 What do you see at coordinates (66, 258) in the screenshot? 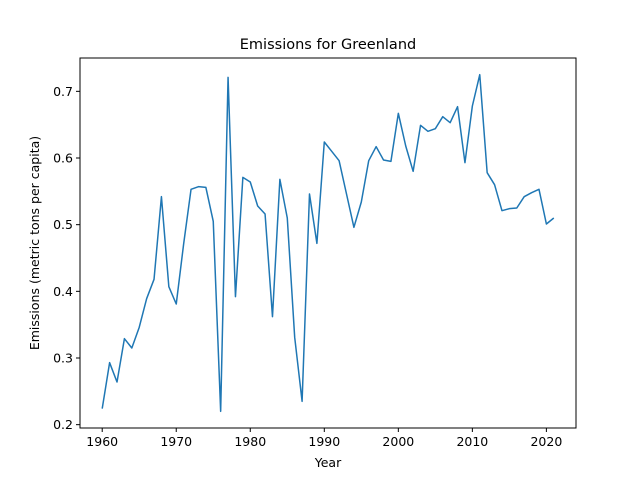
I see `y-axis: 0.2 0.3 0.4 0.5 0.6 0.7` at bounding box center [66, 258].